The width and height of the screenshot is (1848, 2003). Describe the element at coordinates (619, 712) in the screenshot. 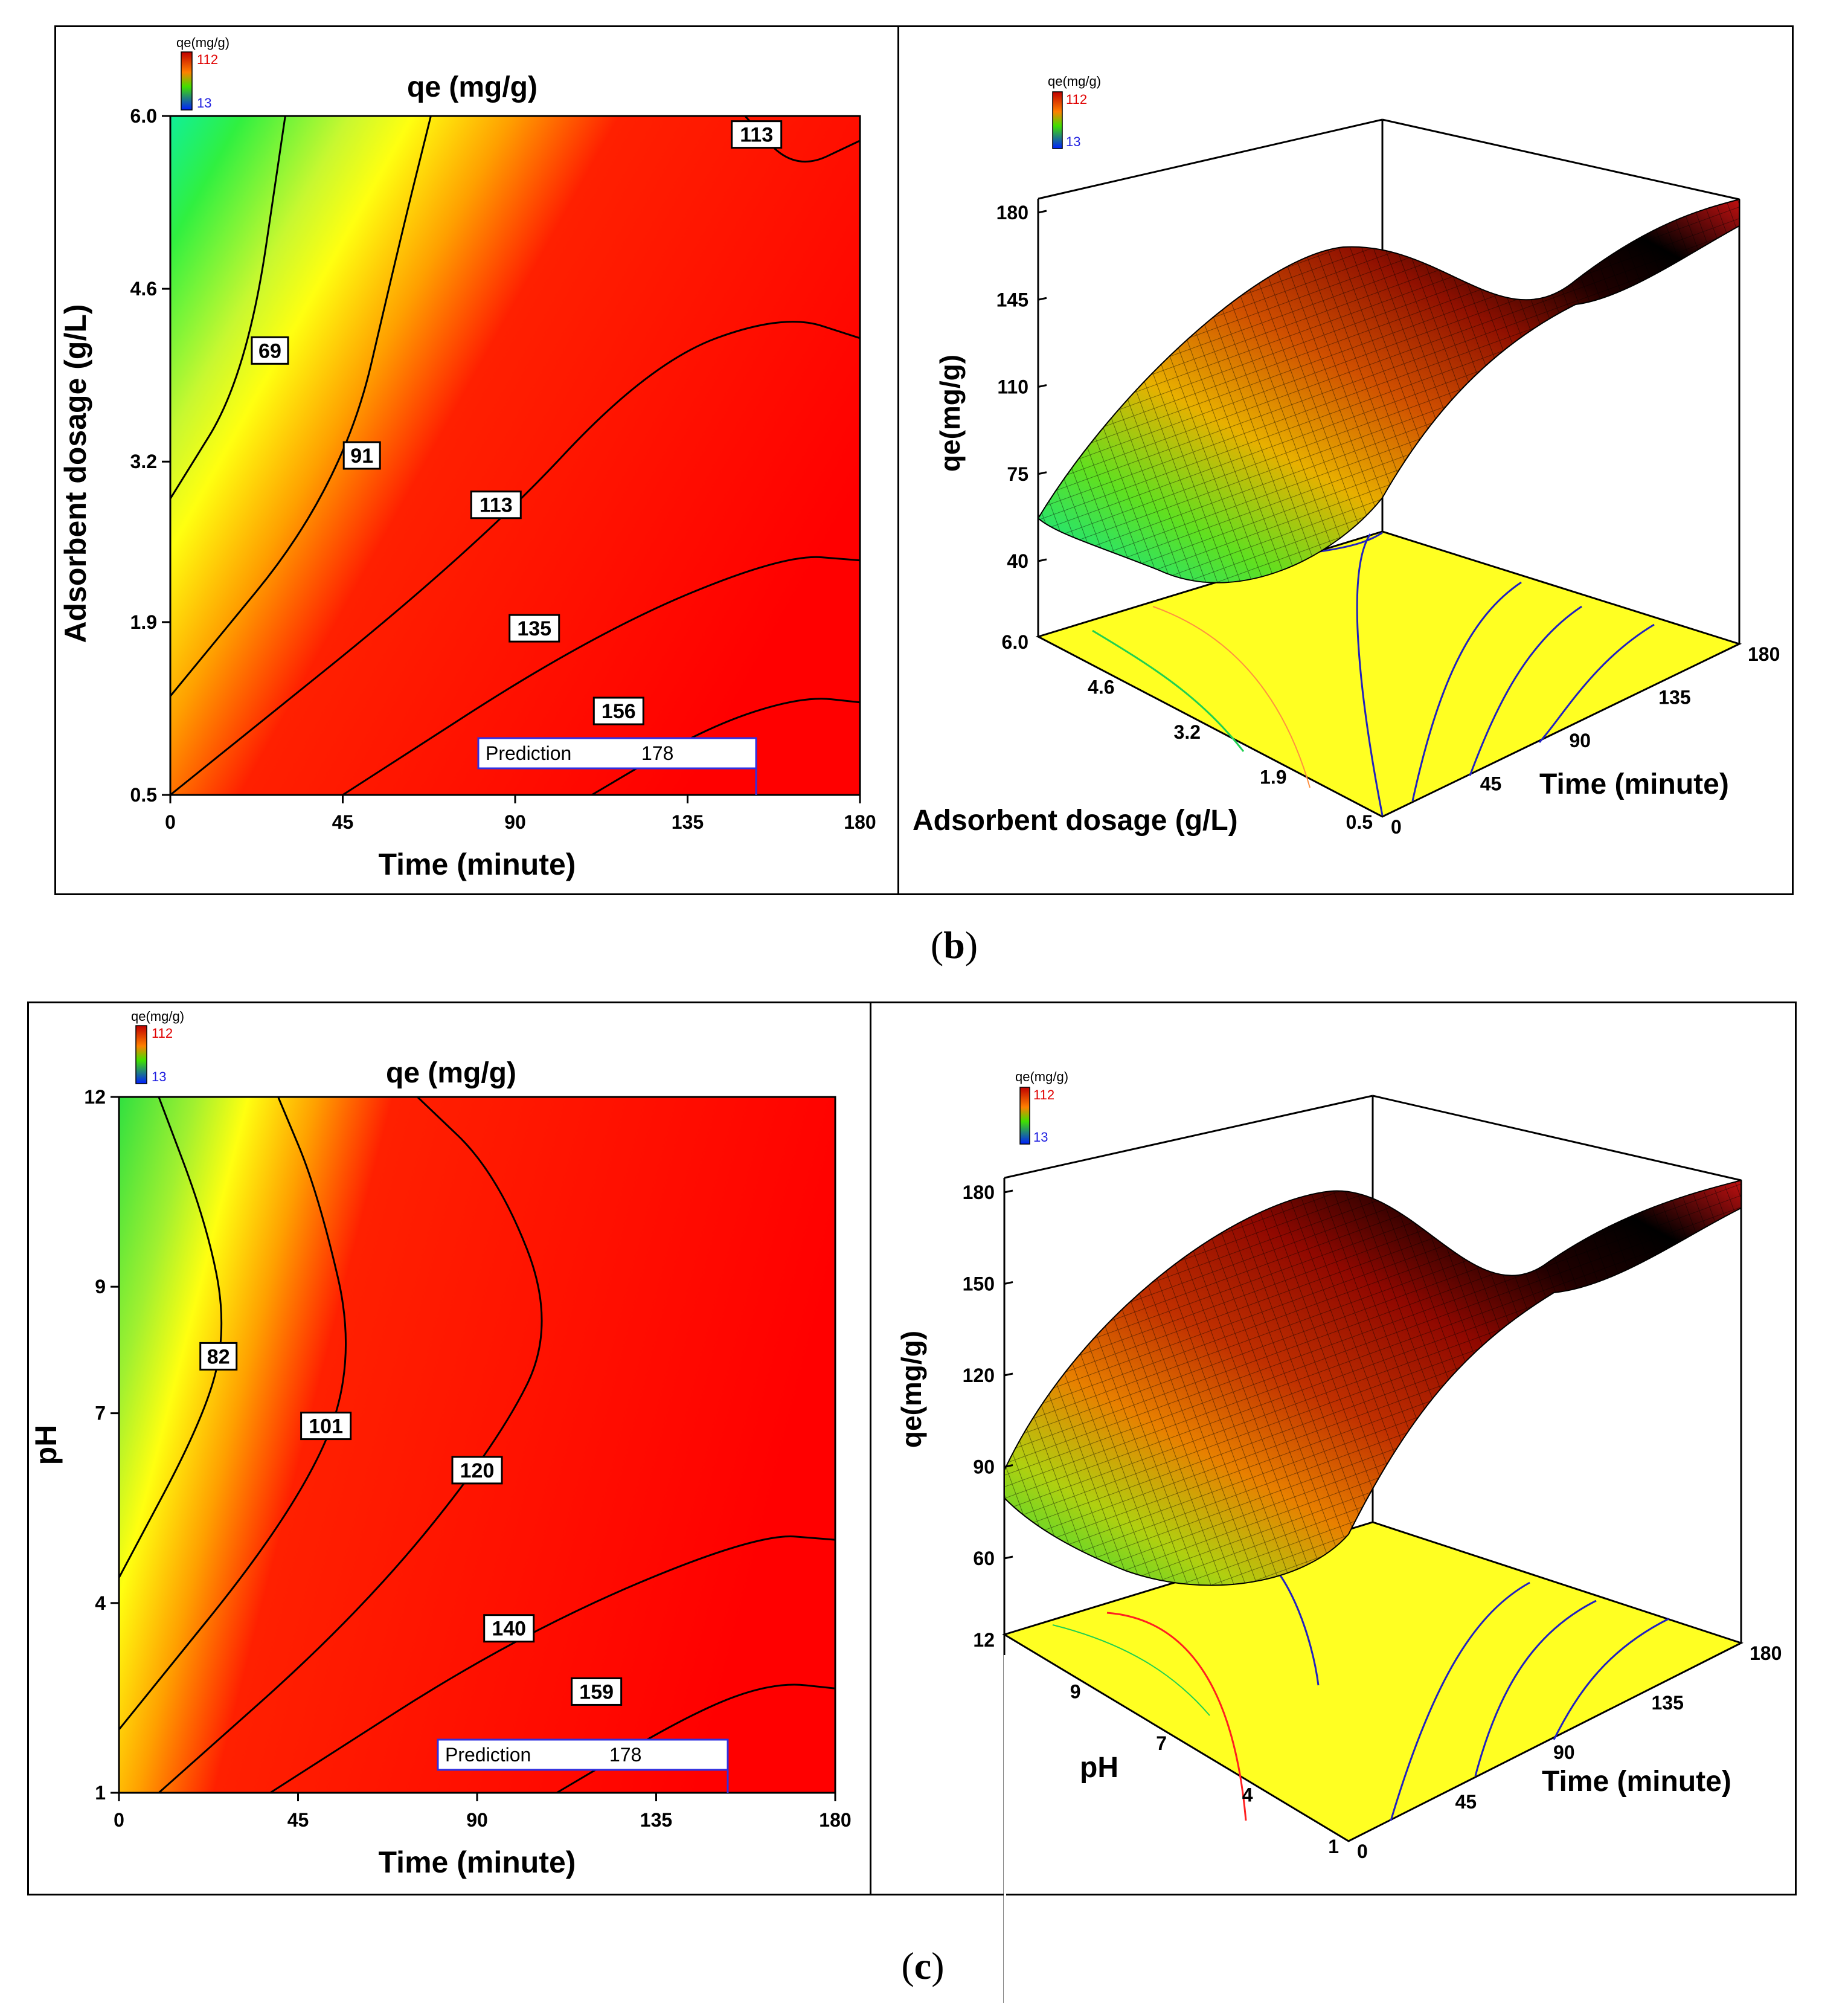

I see `svg-text: 156` at that location.